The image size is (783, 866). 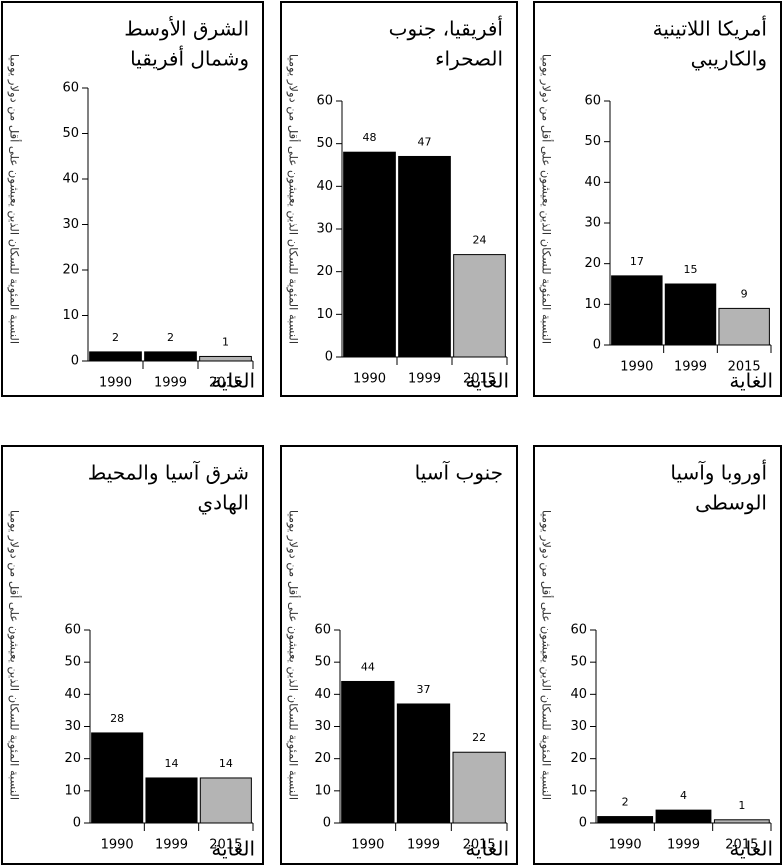 What do you see at coordinates (117, 718) in the screenshot?
I see `value-label: 28` at bounding box center [117, 718].